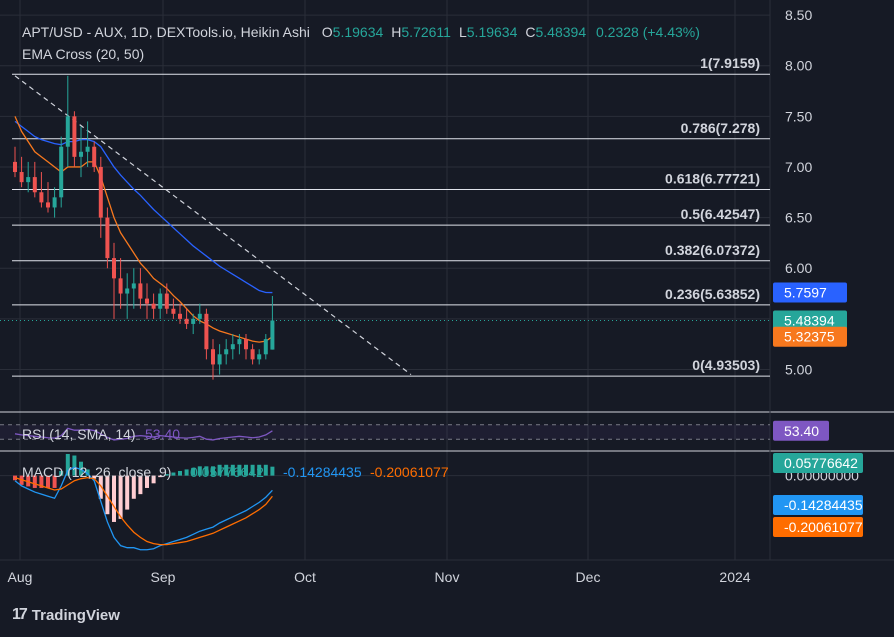 The image size is (894, 637). Describe the element at coordinates (396, 32) in the screenshot. I see `ohlc-label-h: H` at that location.